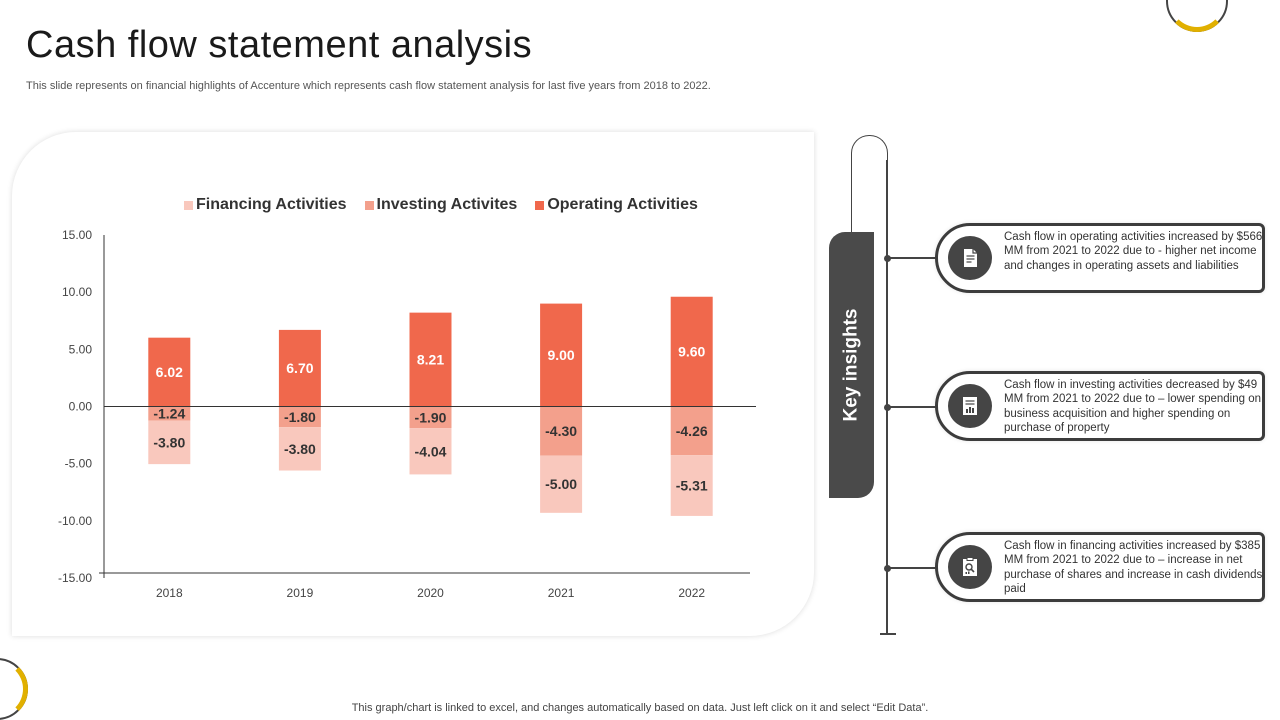 The width and height of the screenshot is (1280, 720). Describe the element at coordinates (271, 204) in the screenshot. I see `legend-label-financing: Financing Activities` at that location.